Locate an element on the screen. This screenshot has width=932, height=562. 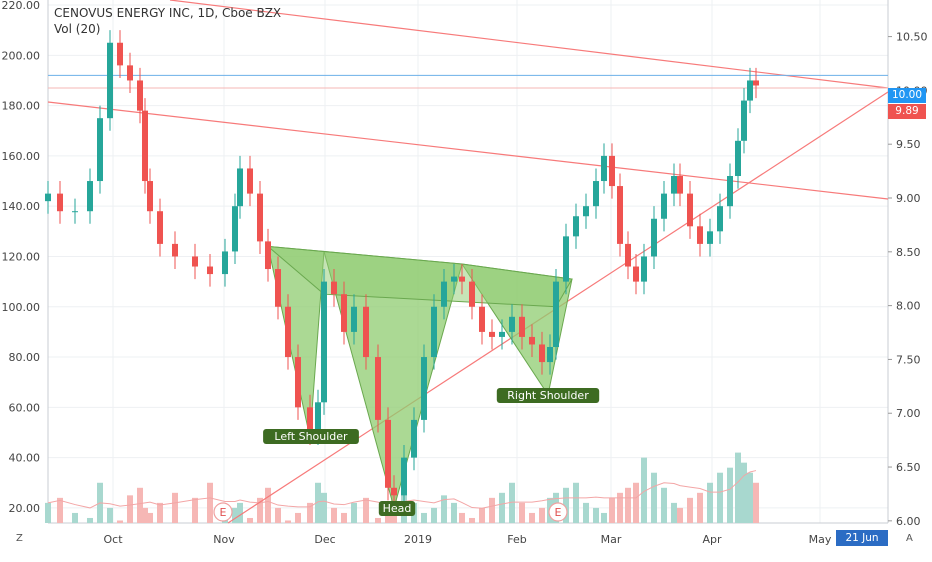
left-axis-tick-label: 200.00 is located at coordinates (21, 55).